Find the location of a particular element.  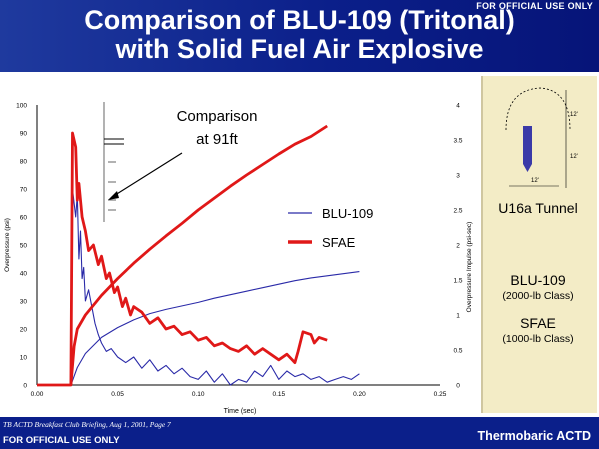

y-right-tick-label: 1 is located at coordinates (458, 316).